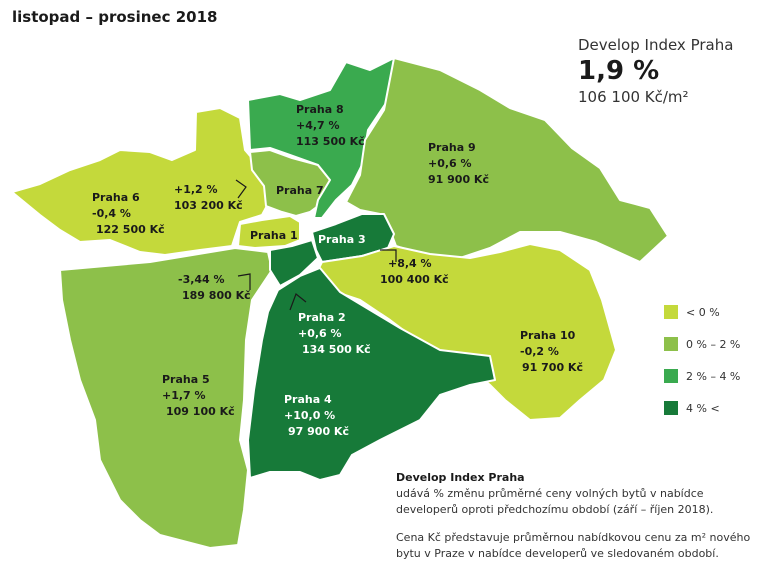 The width and height of the screenshot is (763, 578). What do you see at coordinates (552, 367) in the screenshot?
I see `price-praha10: 91 700 Kč` at bounding box center [552, 367].